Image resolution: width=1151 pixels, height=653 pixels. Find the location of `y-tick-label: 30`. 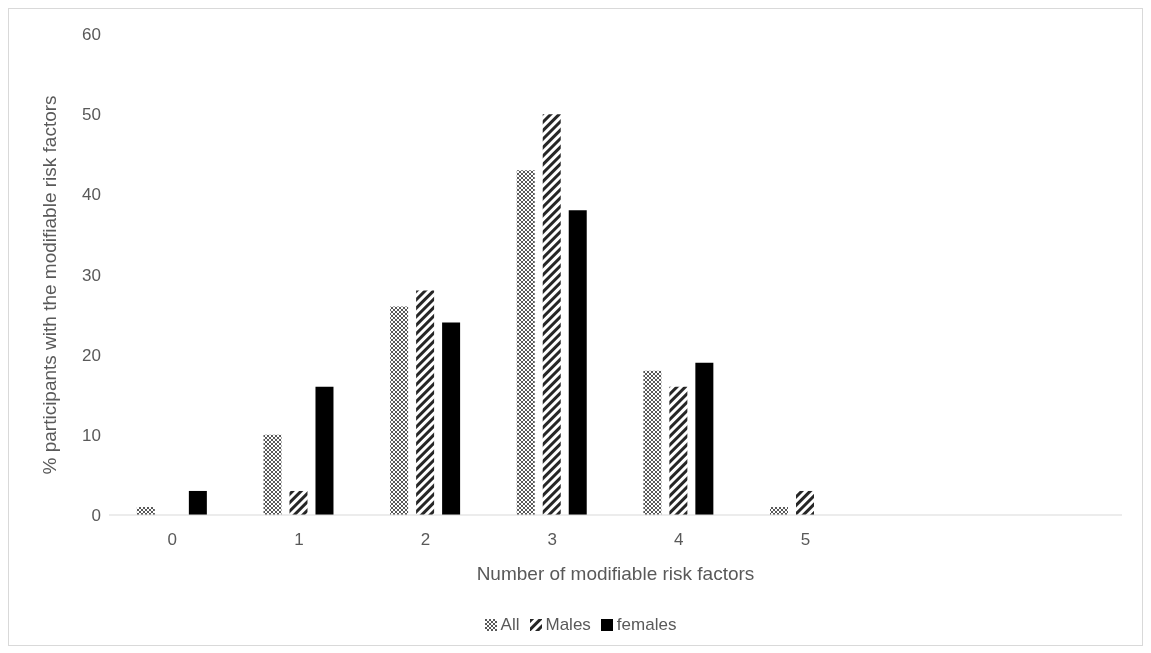

y-tick-label: 30 is located at coordinates (91, 275).